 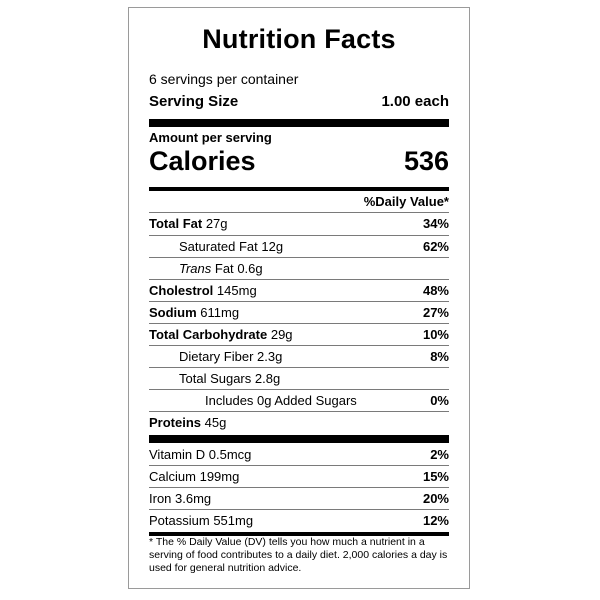 What do you see at coordinates (299, 455) in the screenshot?
I see `vitamin-row-vitamin-d: Vitamin D 0.5mcg 2%` at bounding box center [299, 455].